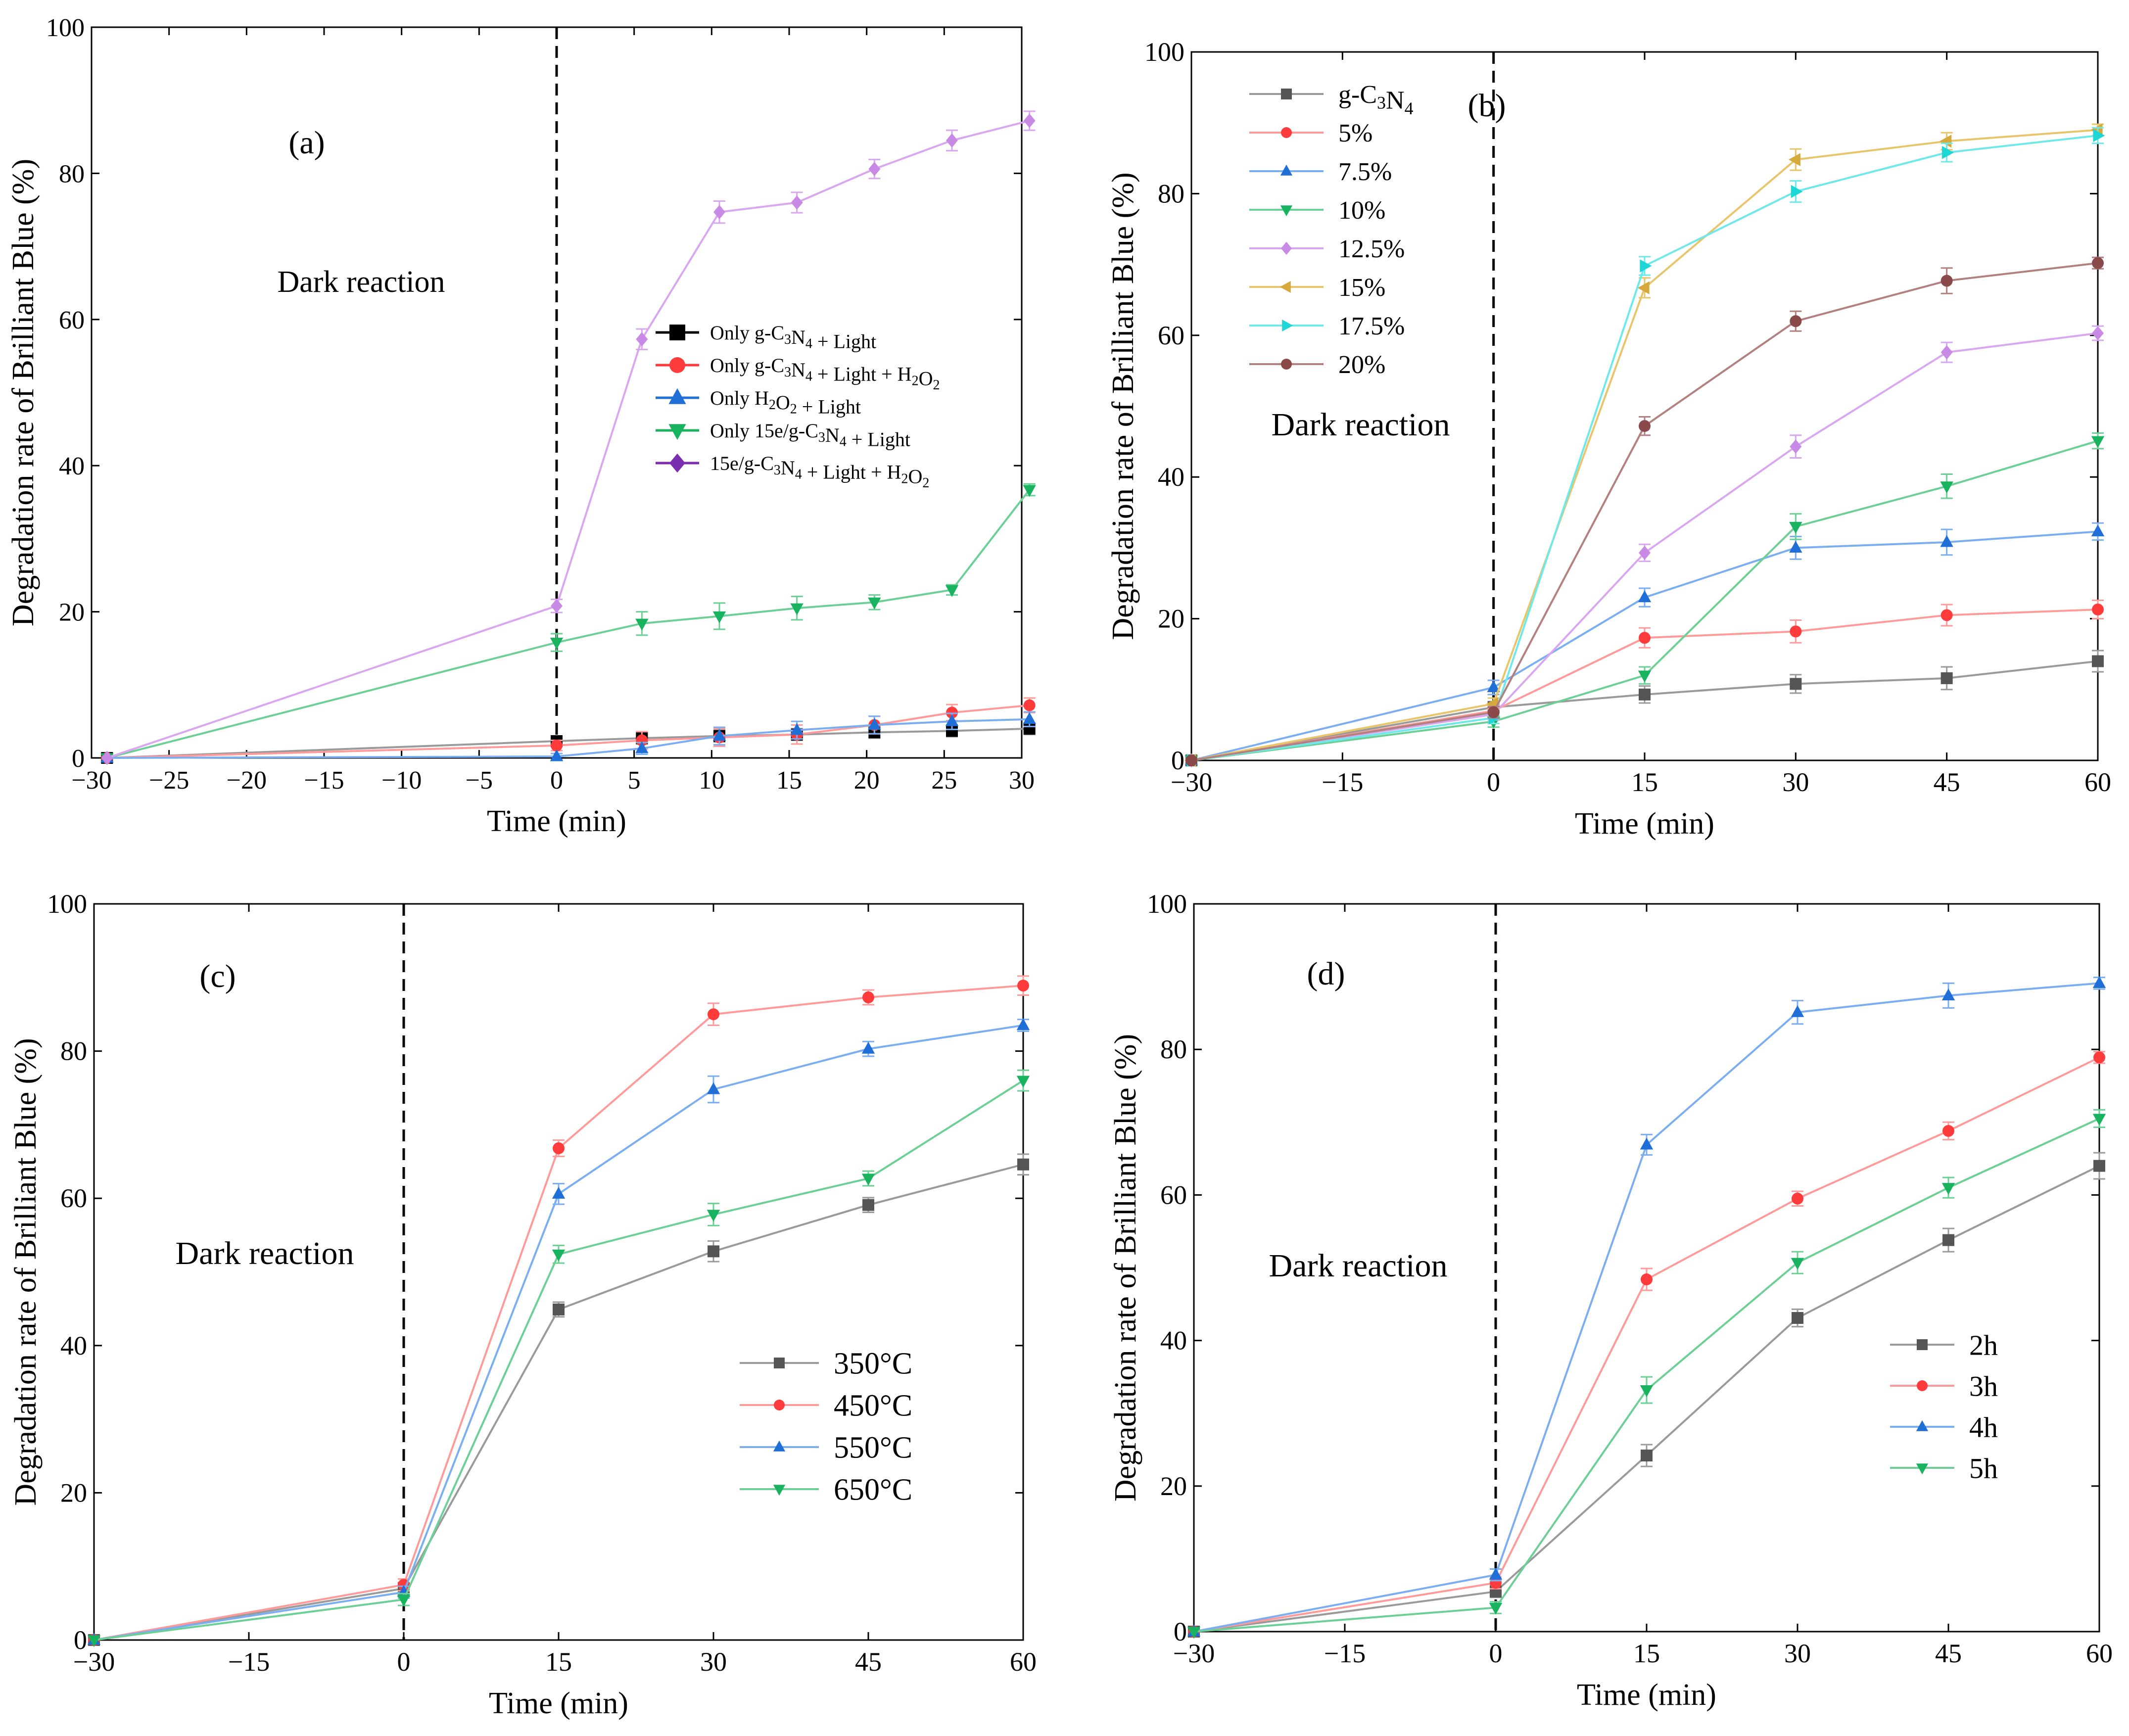  What do you see at coordinates (635, 780) in the screenshot?
I see `x-tick-label: 5` at bounding box center [635, 780].